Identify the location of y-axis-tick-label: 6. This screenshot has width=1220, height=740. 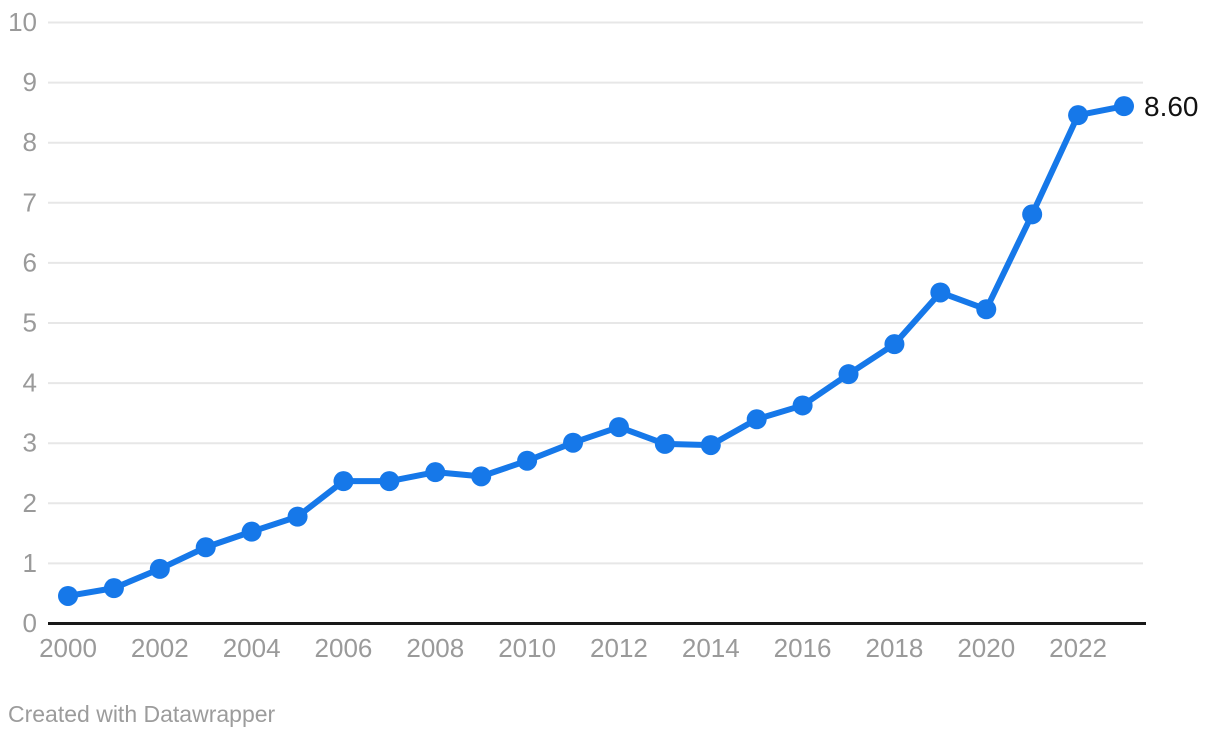
(30, 262).